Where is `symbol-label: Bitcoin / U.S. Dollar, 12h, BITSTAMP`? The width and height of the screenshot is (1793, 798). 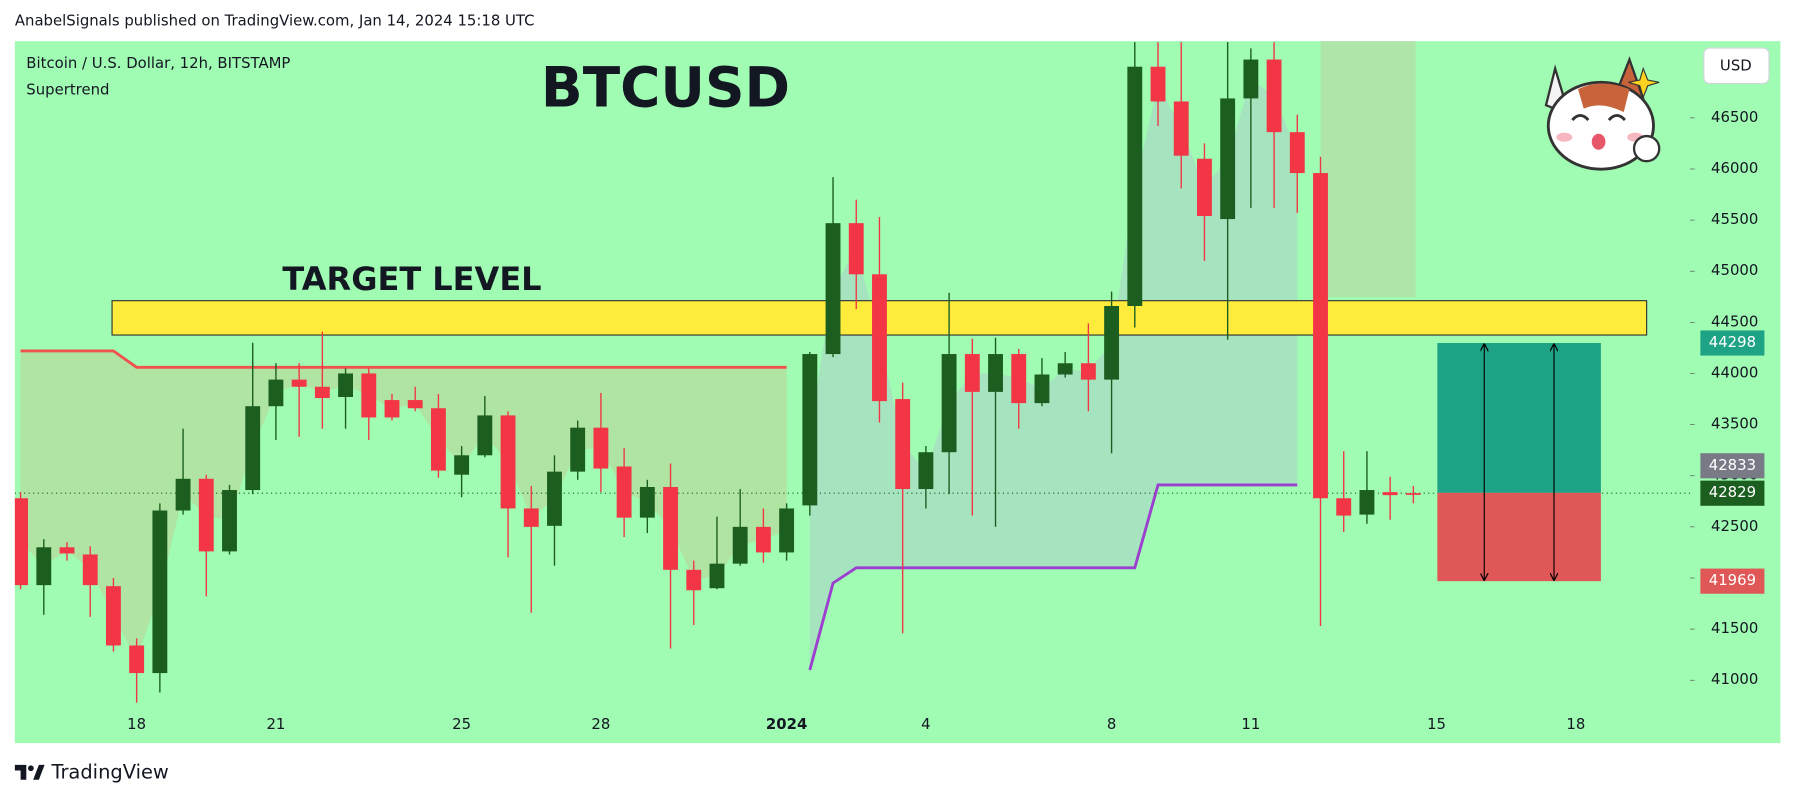
symbol-label: Bitcoin / U.S. Dollar, 12h, BITSTAMP is located at coordinates (158, 63).